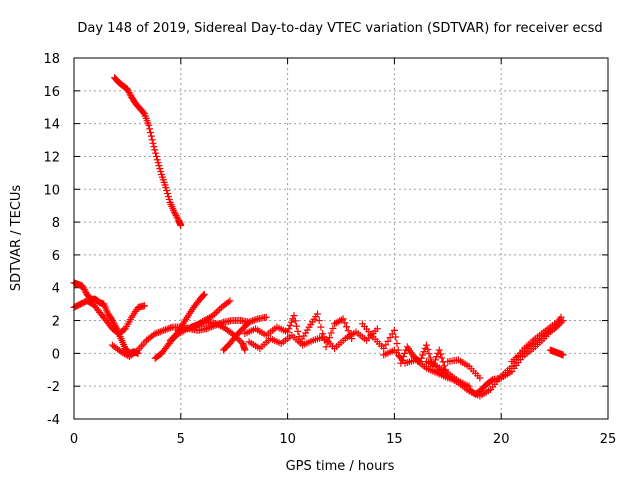  Describe the element at coordinates (51, 125) in the screenshot. I see `y-tick-label: 14` at that location.